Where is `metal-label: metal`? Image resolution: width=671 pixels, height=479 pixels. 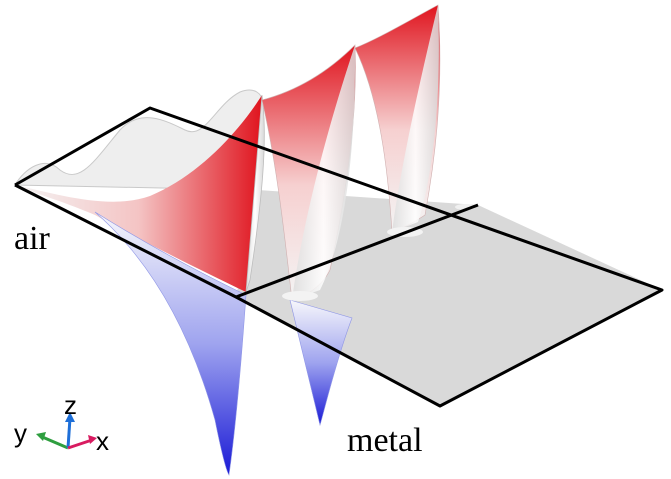
metal-label: metal is located at coordinates (385, 440).